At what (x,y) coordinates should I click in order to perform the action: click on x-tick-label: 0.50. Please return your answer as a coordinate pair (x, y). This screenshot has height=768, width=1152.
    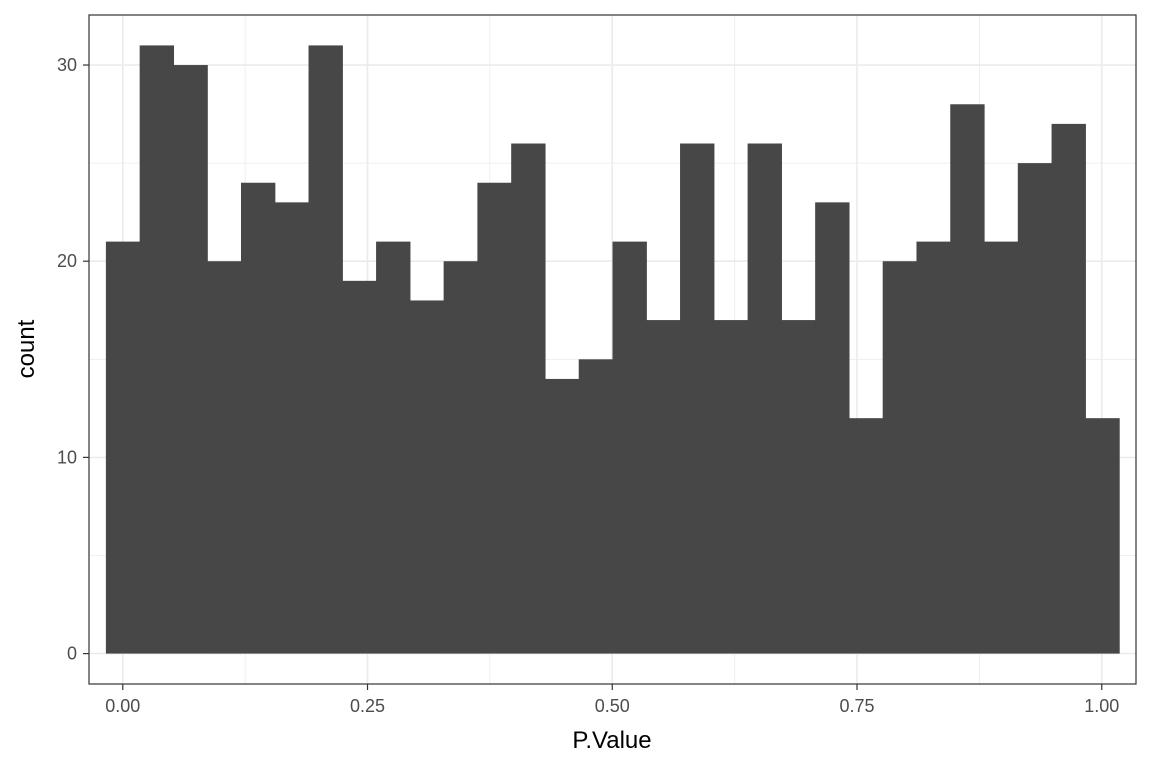
    Looking at the image, I should click on (612, 706).